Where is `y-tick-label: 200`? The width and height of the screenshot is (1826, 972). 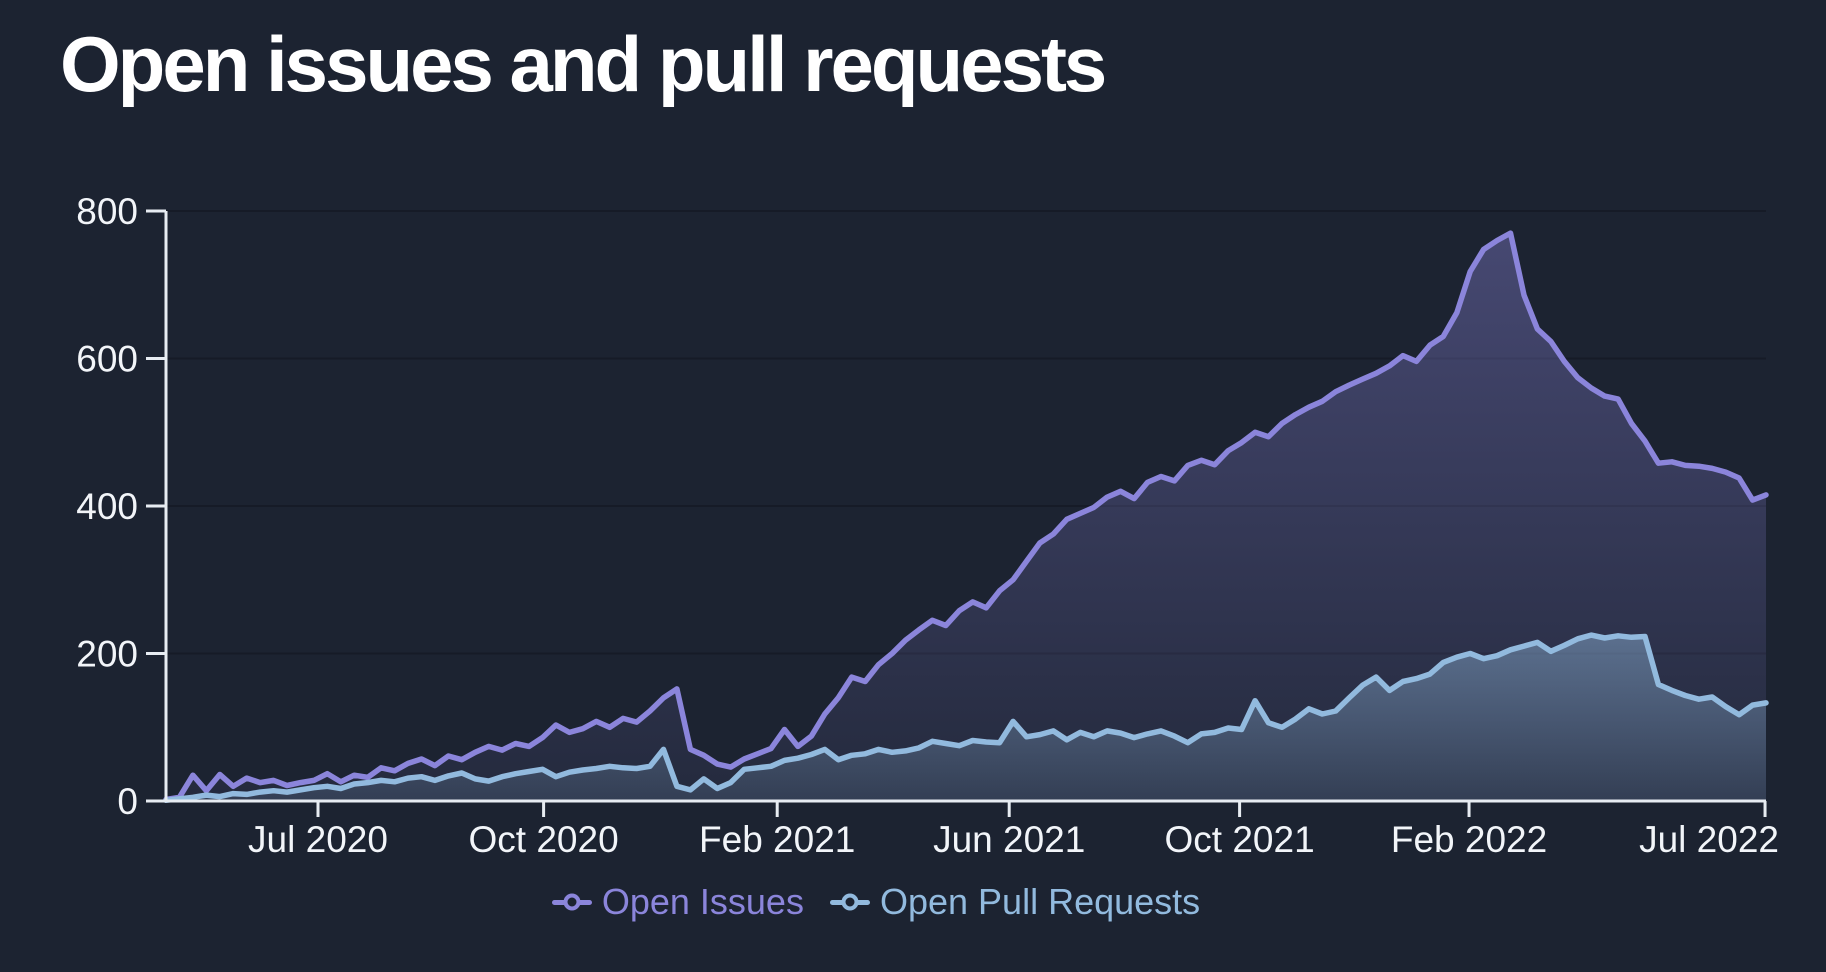 y-tick-label: 200 is located at coordinates (107, 654).